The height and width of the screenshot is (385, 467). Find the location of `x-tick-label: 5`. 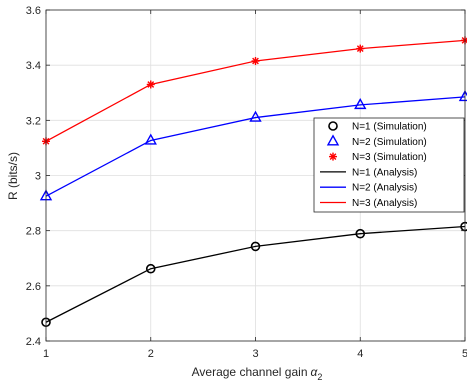

x-tick-label: 5 is located at coordinates (464, 354).